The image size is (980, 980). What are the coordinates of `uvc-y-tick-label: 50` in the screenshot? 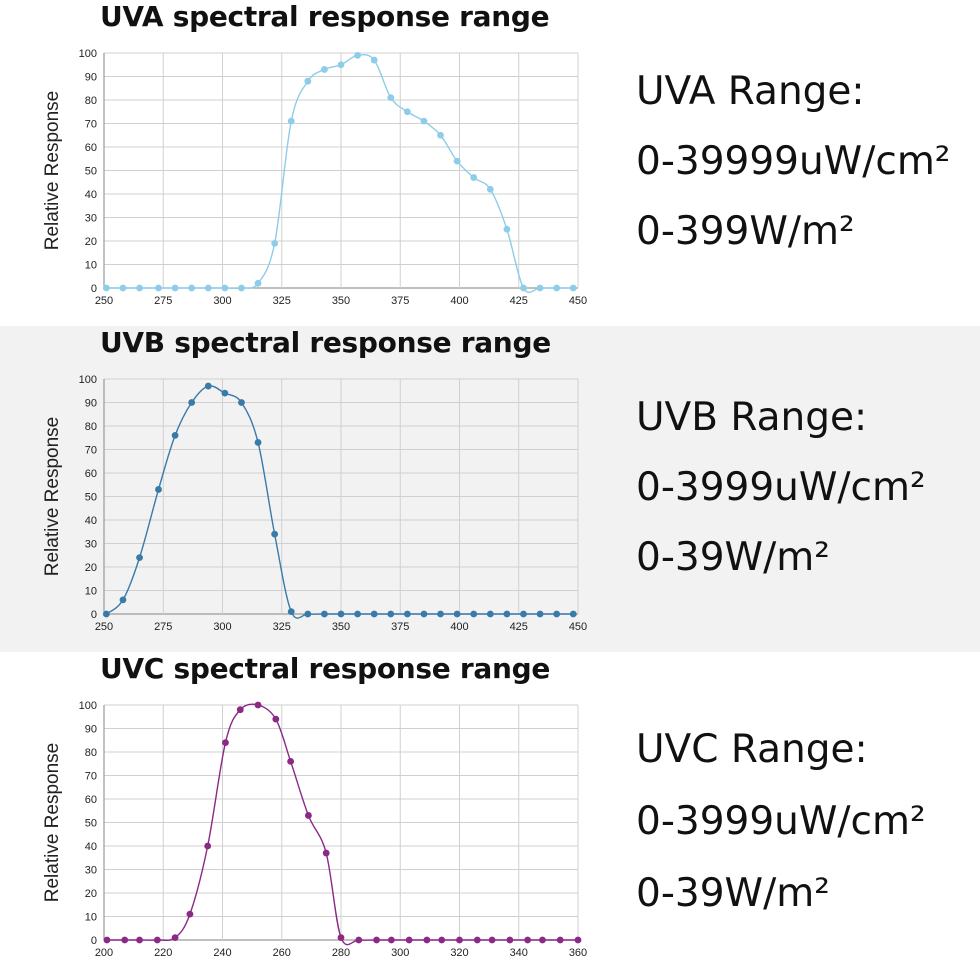 It's located at (91, 824).